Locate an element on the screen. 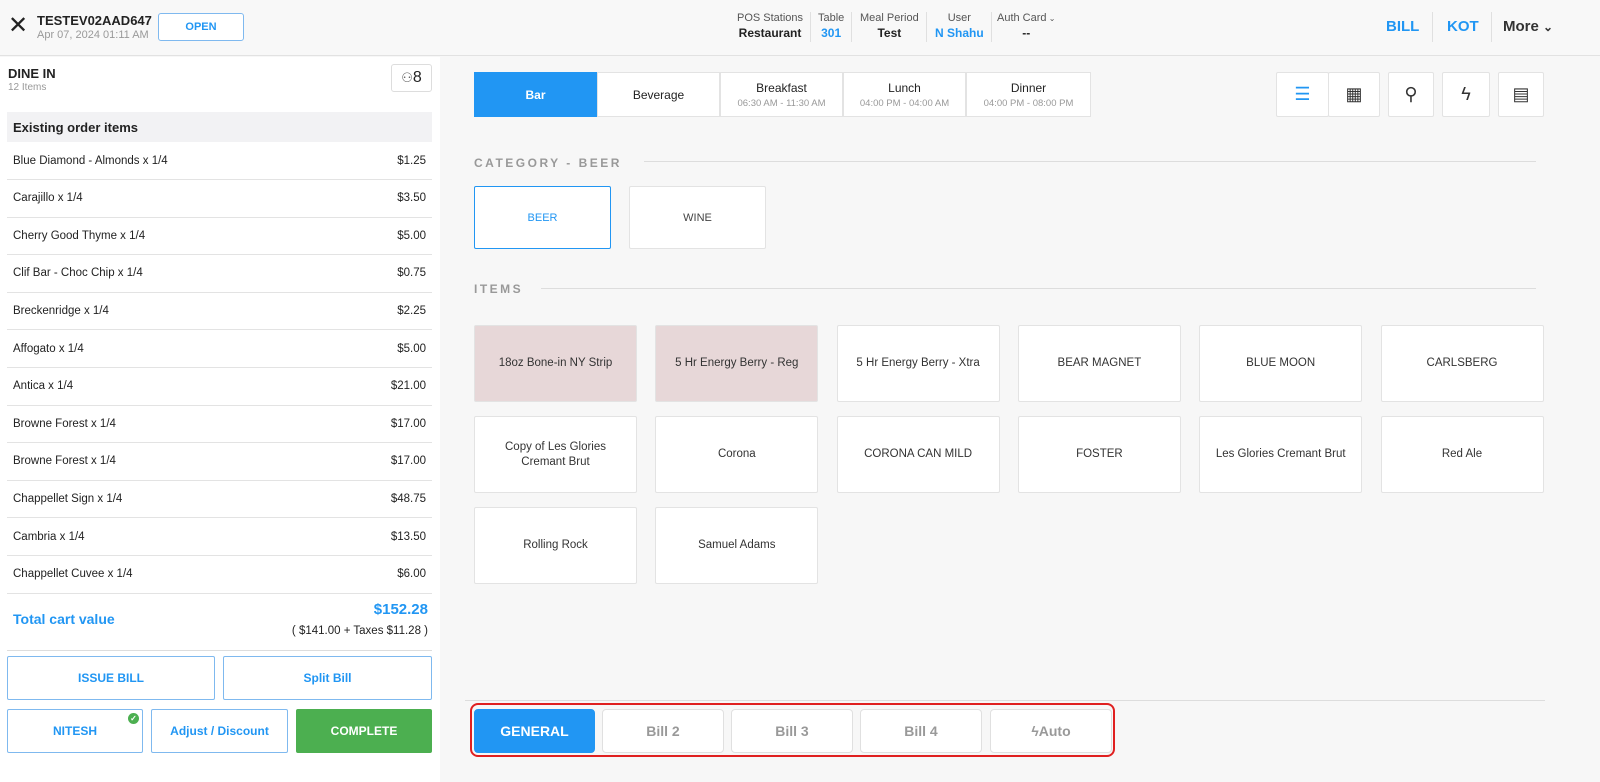 The width and height of the screenshot is (1600, 782). item-name: Antica x 1/4 is located at coordinates (43, 386).